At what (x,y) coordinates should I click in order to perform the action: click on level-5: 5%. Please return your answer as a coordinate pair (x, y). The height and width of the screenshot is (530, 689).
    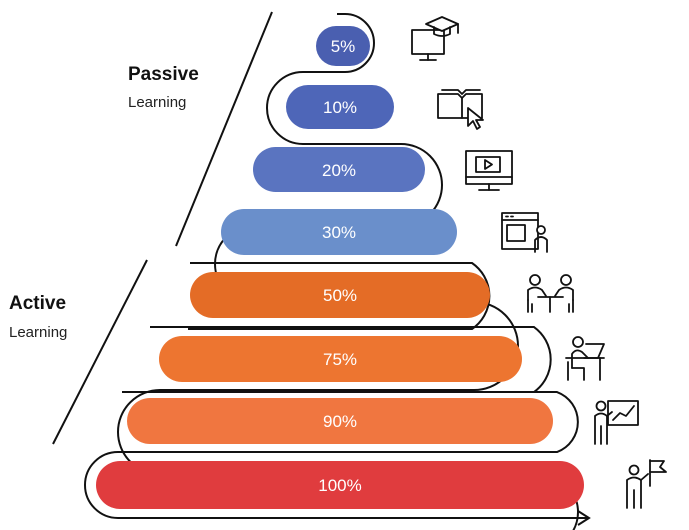
    Looking at the image, I should click on (343, 46).